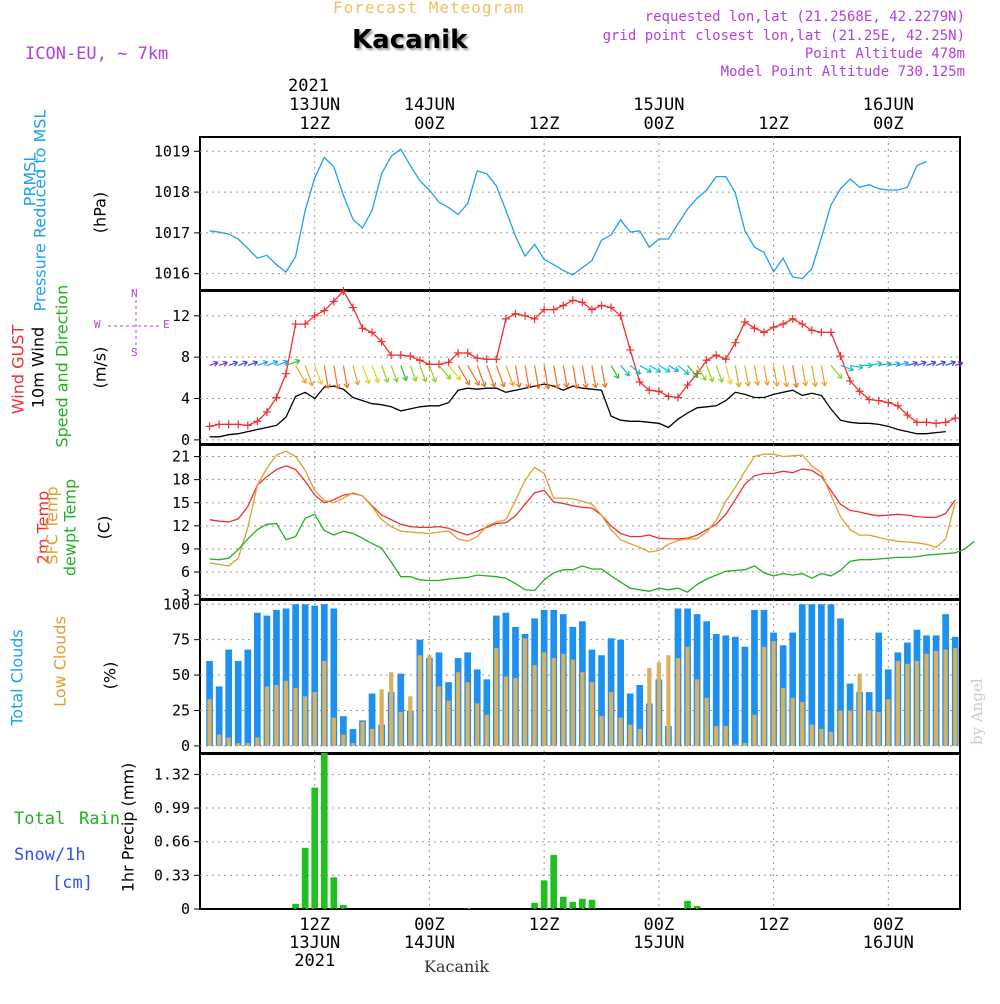 The height and width of the screenshot is (1004, 1000). Describe the element at coordinates (100, 212) in the screenshot. I see `pressure-unit: (hPa)` at that location.